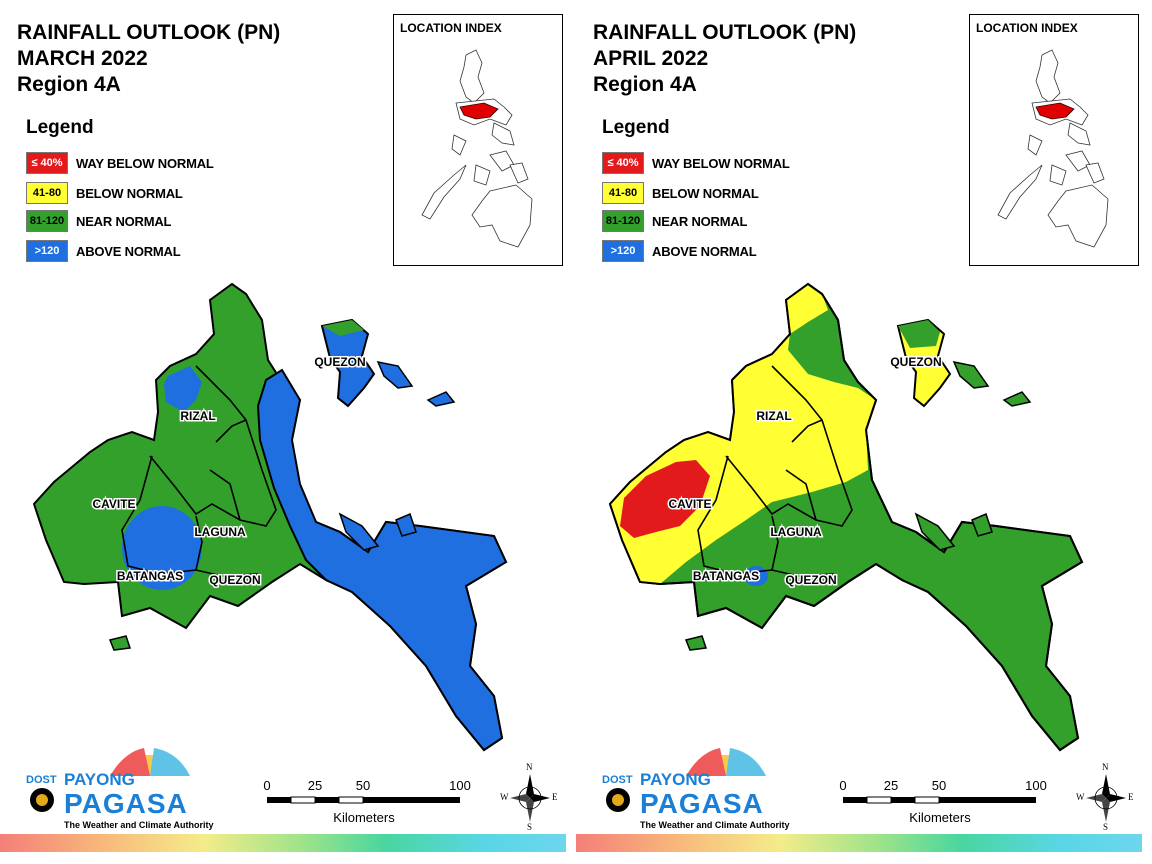  What do you see at coordinates (82, 58) in the screenshot?
I see `title-month: MARCH 2022` at bounding box center [82, 58].